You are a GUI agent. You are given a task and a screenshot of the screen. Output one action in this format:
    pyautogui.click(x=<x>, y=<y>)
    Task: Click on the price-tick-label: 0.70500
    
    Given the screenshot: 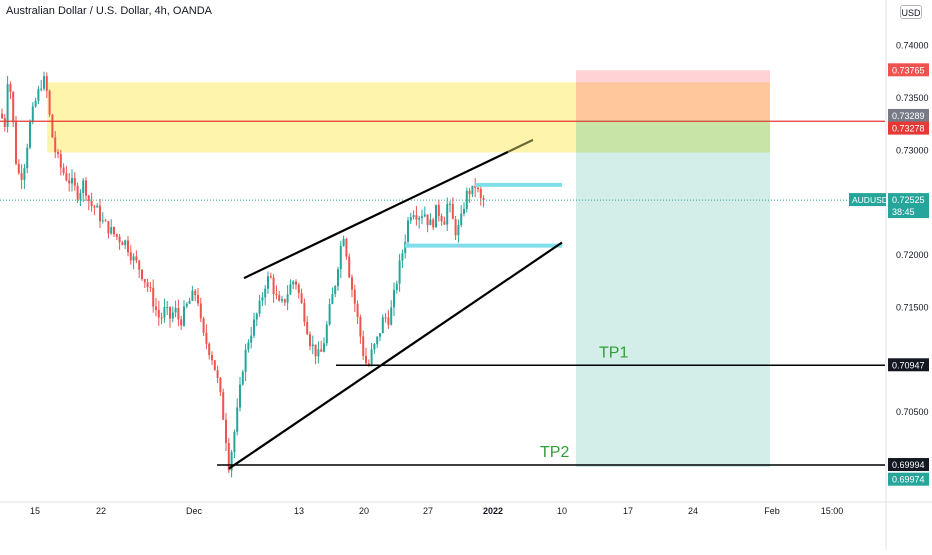 What is the action you would take?
    pyautogui.click(x=912, y=412)
    